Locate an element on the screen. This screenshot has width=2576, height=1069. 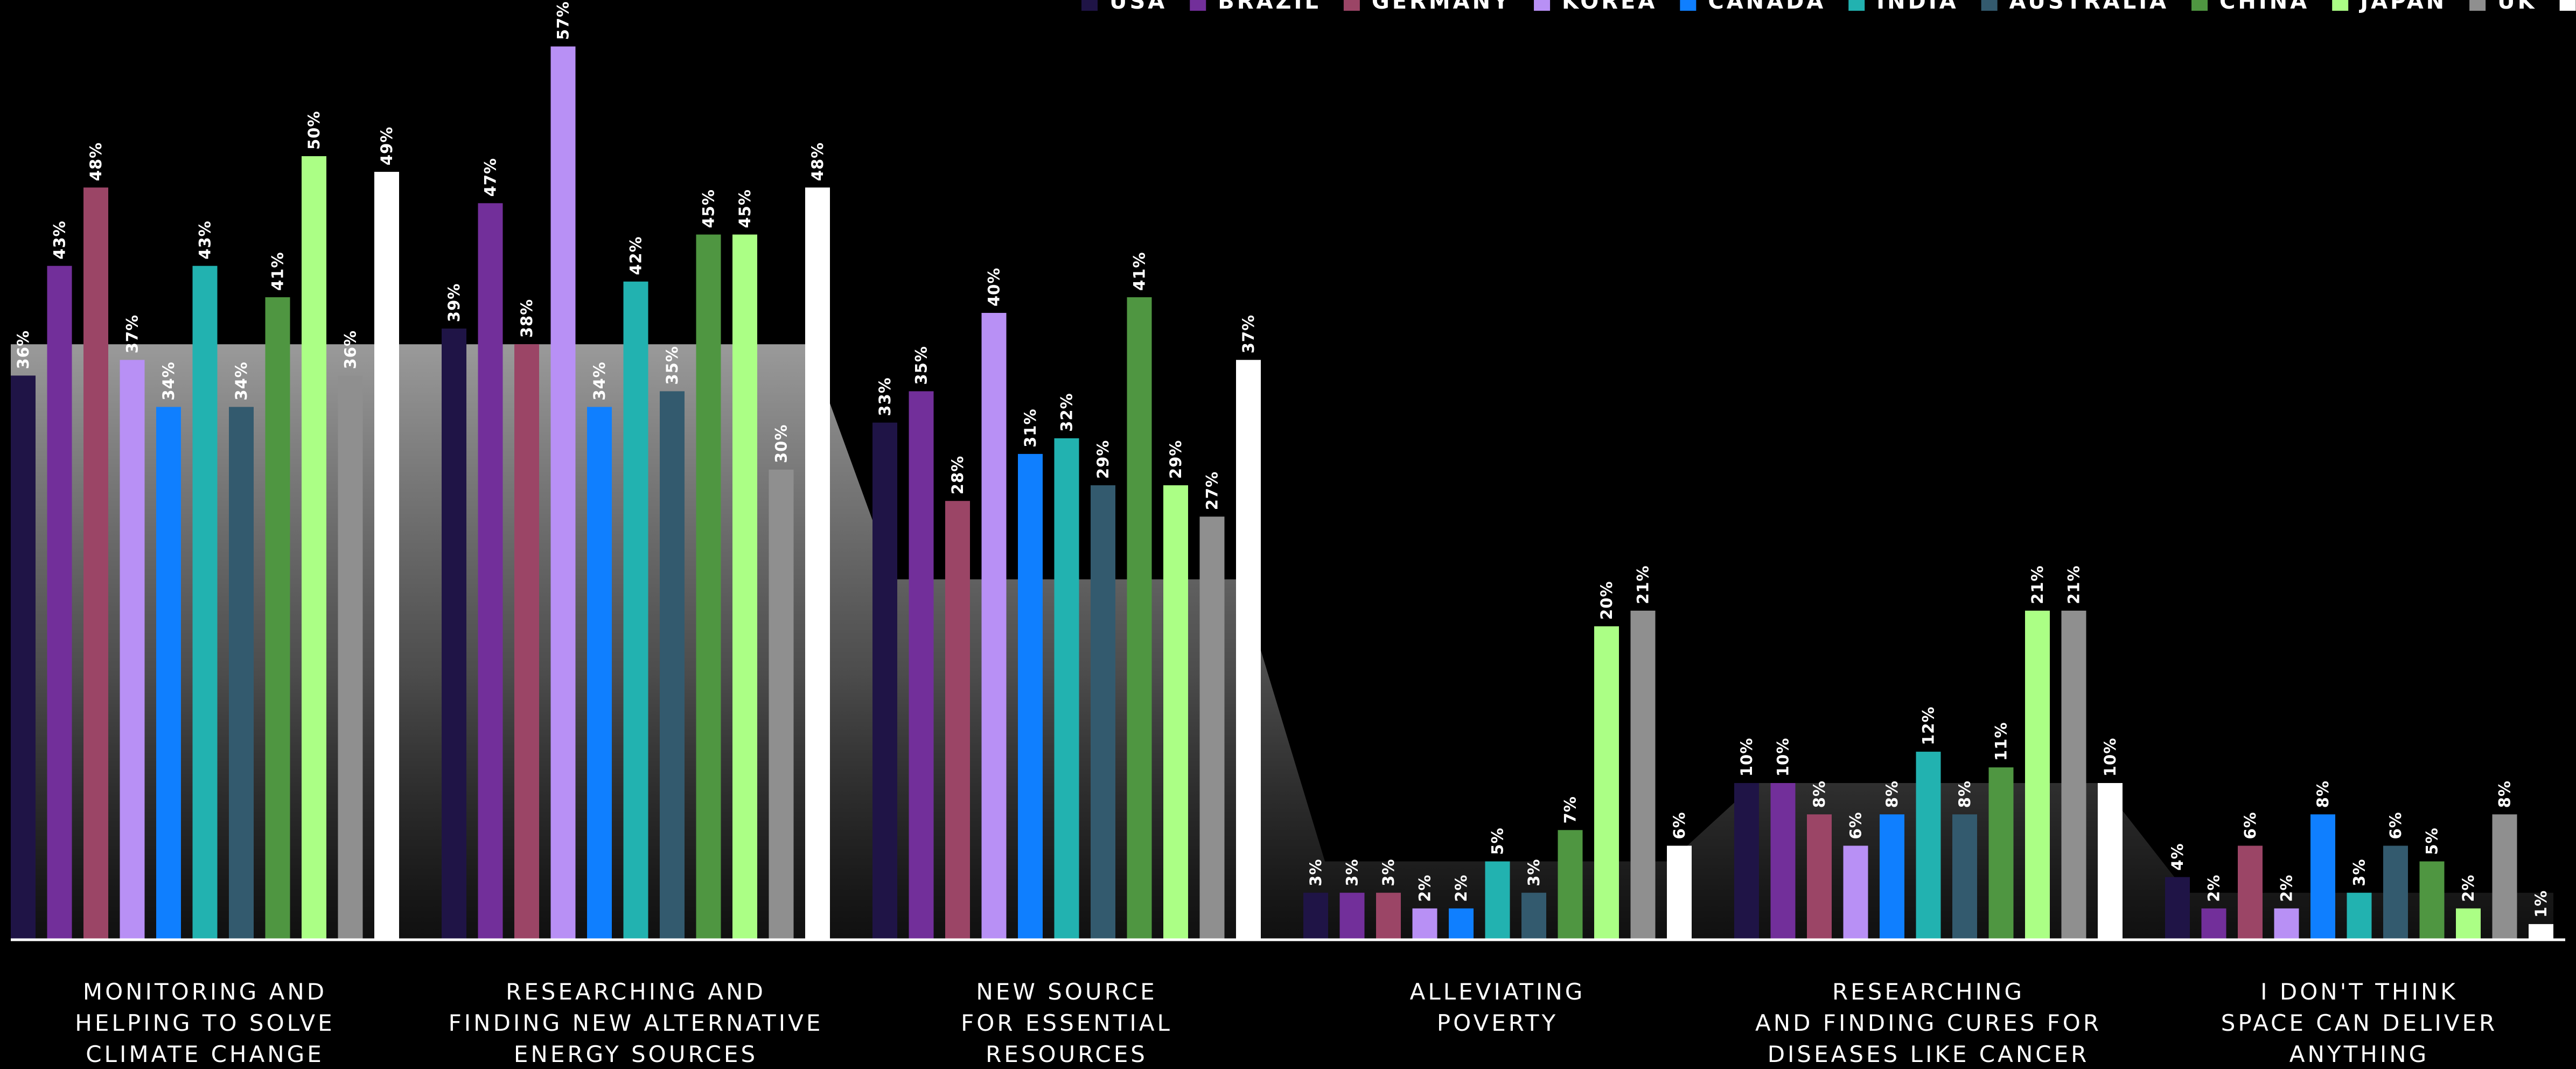
value-label-canada-2: 34% is located at coordinates (599, 381).